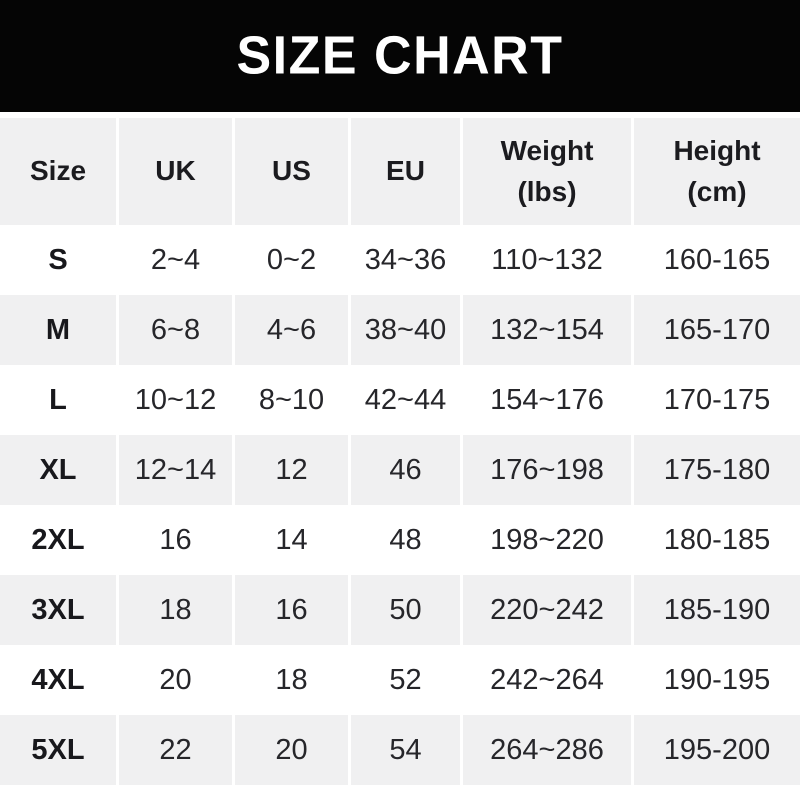 Image resolution: width=800 pixels, height=800 pixels. I want to click on weight-cell: 154~176, so click(547, 400).